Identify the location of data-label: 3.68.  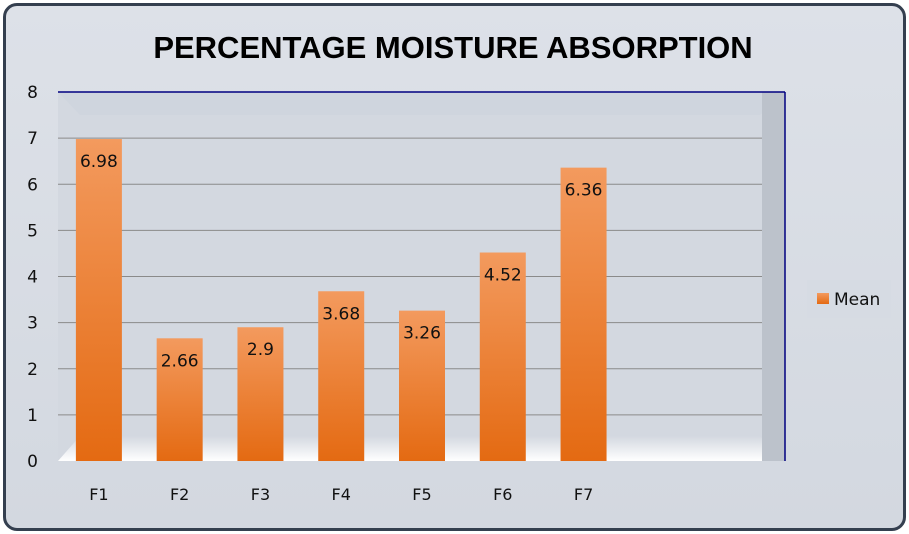
(341, 314).